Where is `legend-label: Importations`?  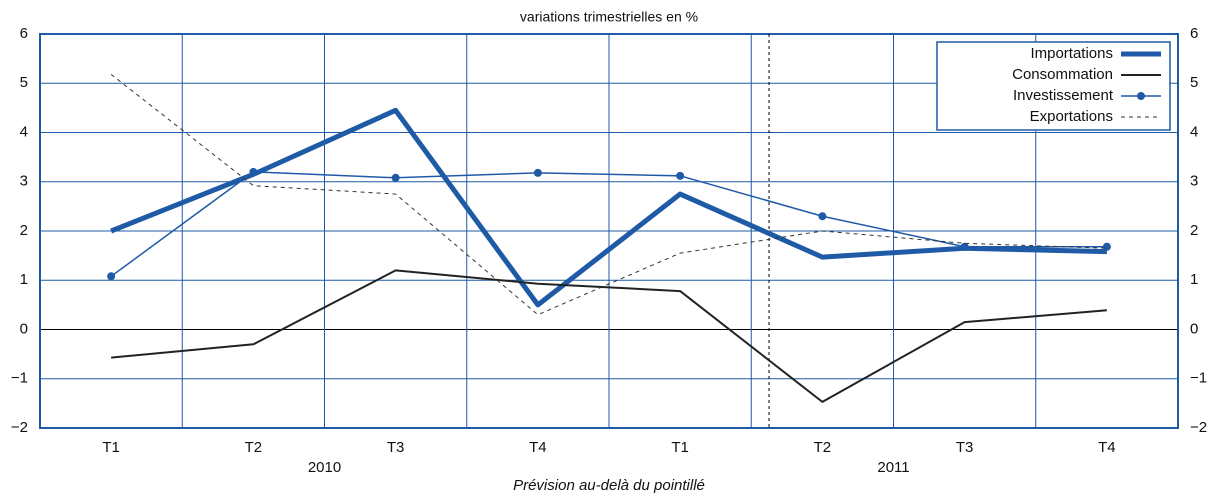 legend-label: Importations is located at coordinates (1071, 53).